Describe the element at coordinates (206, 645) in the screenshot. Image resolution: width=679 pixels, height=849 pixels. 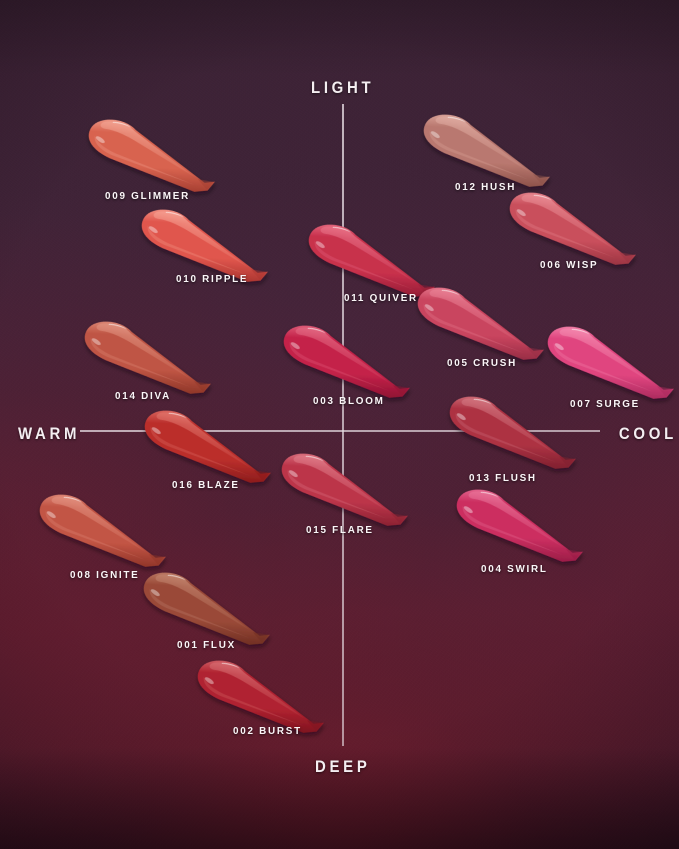
I see `swatch-label-001-flux: 001 FLUX` at that location.